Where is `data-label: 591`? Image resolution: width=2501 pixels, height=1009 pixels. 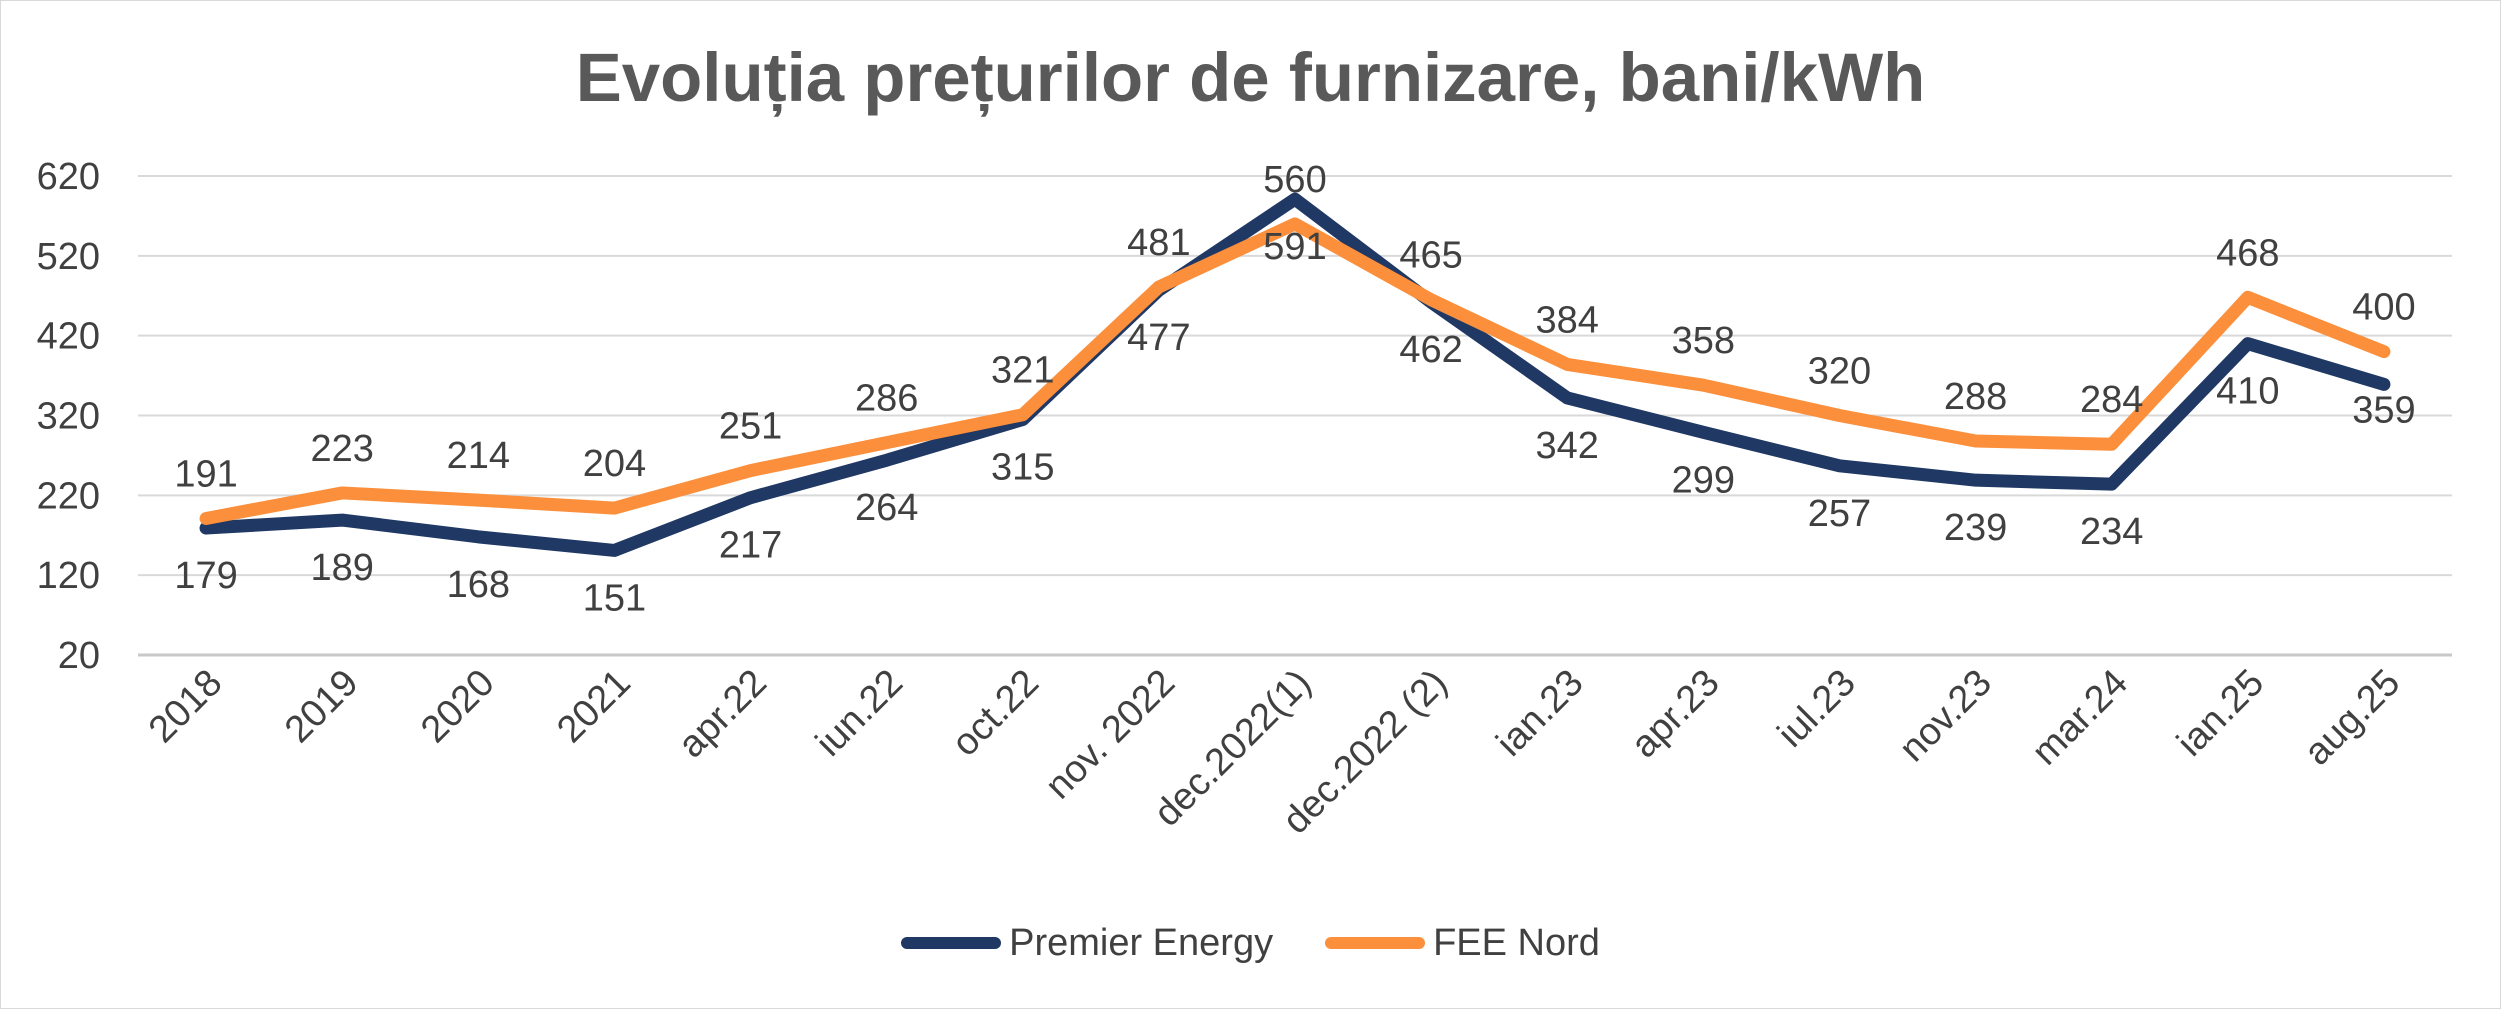
data-label: 591 is located at coordinates (1294, 247).